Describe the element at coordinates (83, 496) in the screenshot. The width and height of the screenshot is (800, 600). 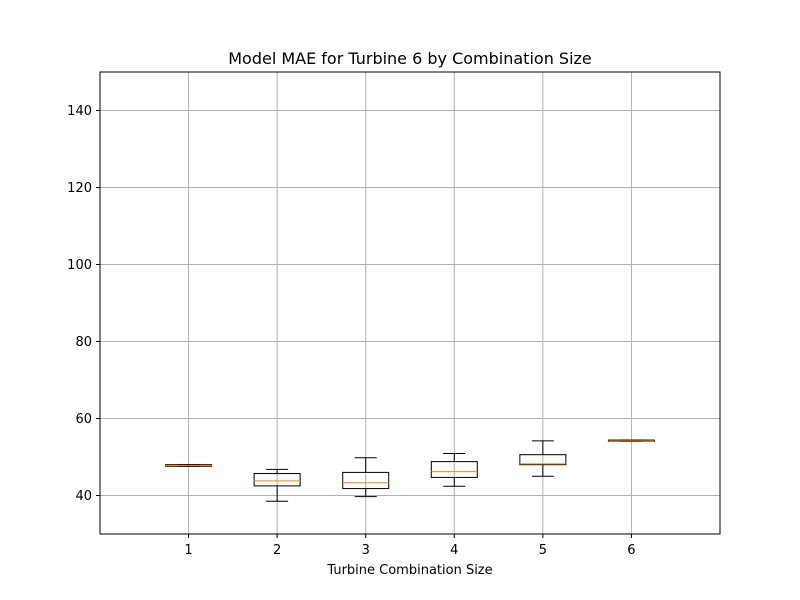
I see `y-tick-label: 40` at that location.